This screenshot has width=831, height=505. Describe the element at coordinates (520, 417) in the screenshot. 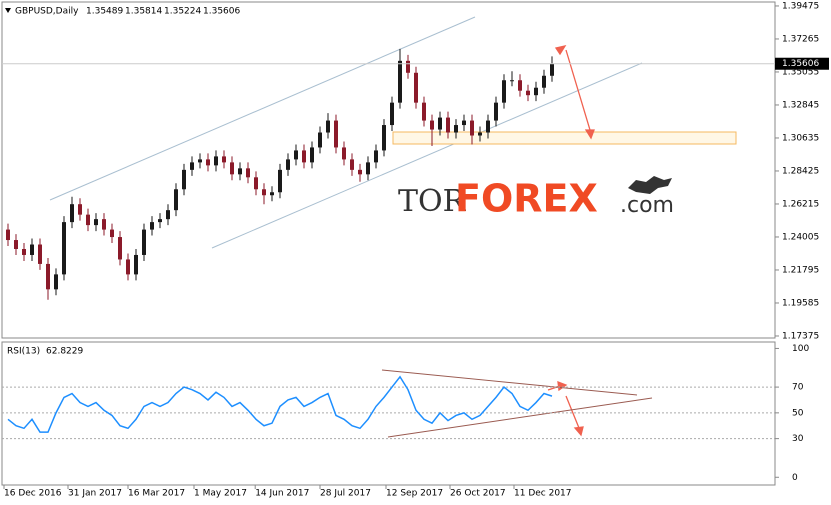

I see `rsi-trend-lower` at that location.